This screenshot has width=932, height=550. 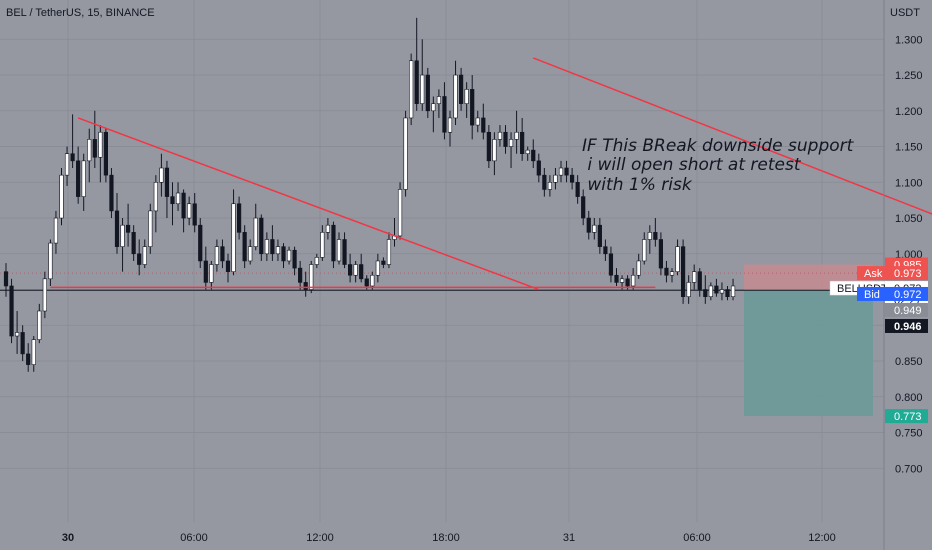 I want to click on x-tick-label: 31, so click(x=569, y=538).